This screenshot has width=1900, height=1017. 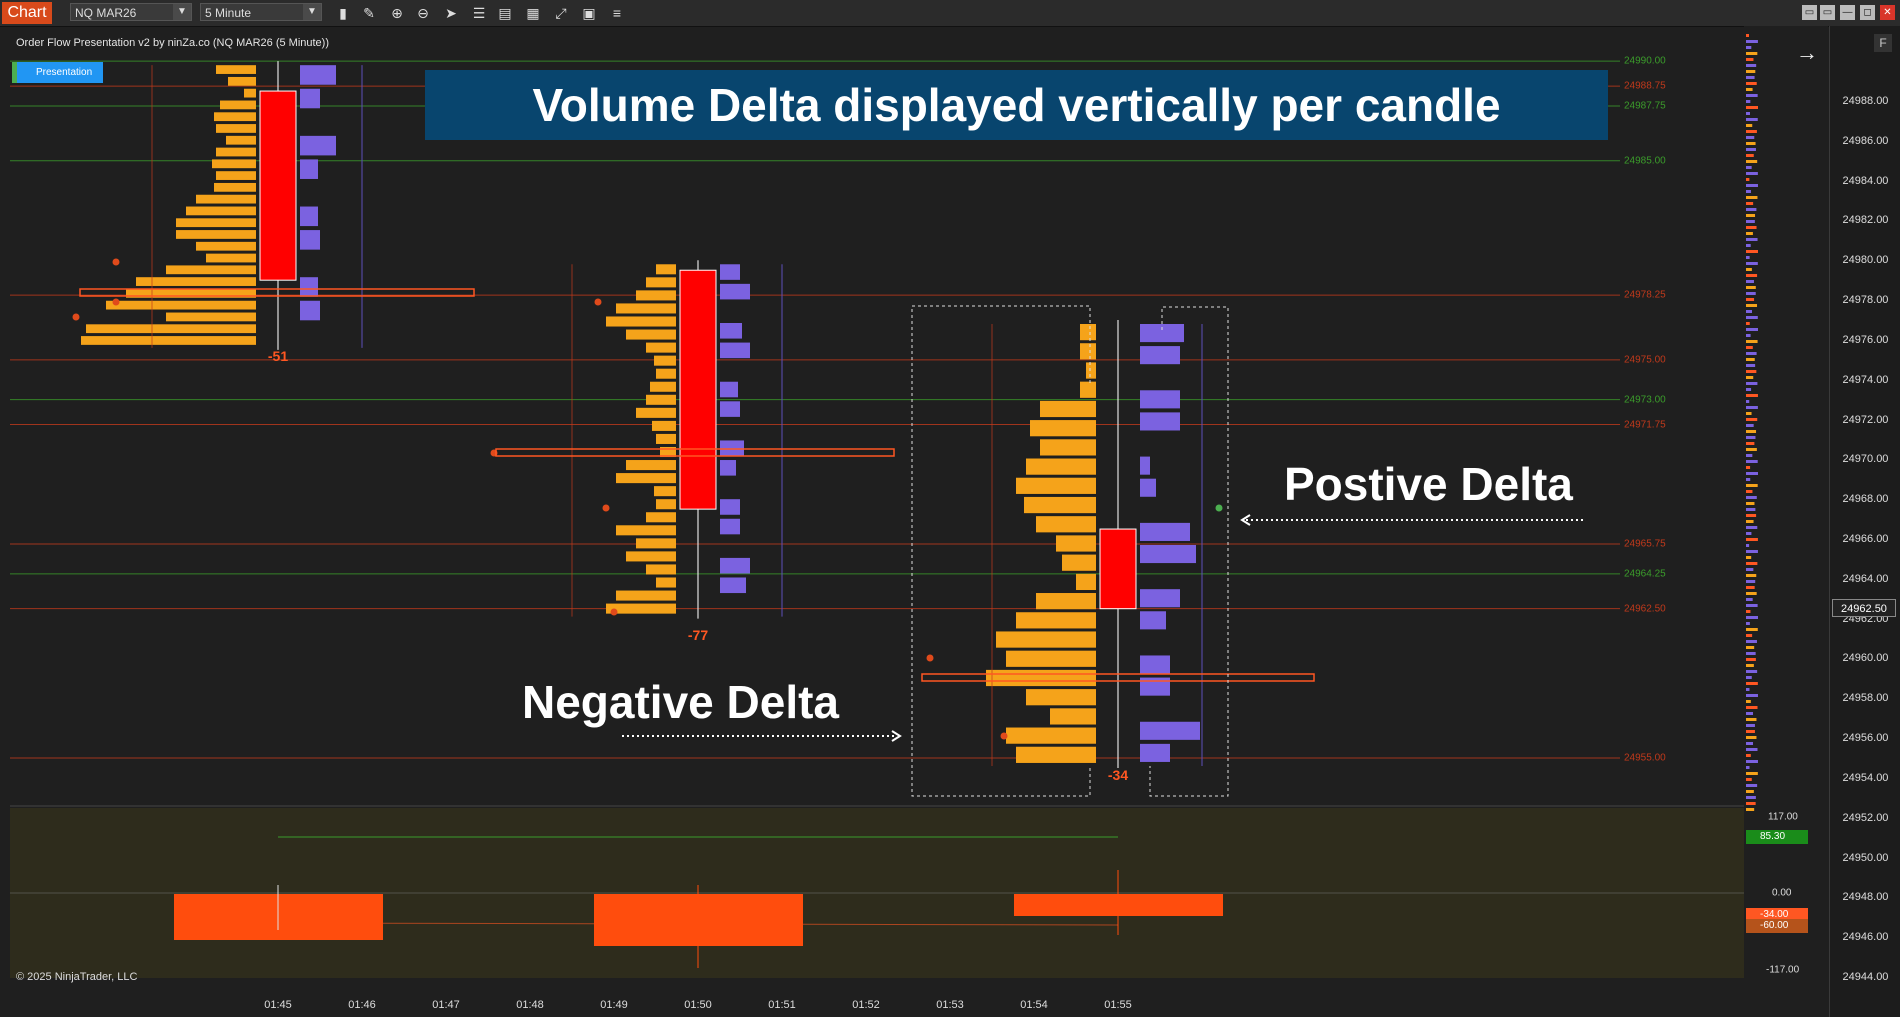 What do you see at coordinates (1645, 400) in the screenshot?
I see `key-level-label: 24973.00` at bounding box center [1645, 400].